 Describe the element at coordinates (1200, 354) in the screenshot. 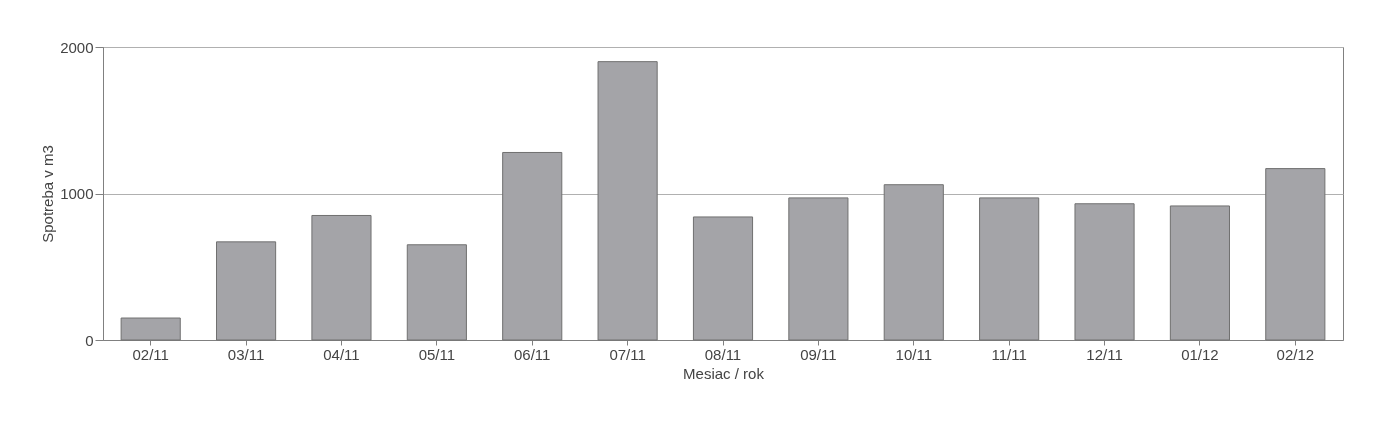

I see `x-tick-label: 01/12` at that location.